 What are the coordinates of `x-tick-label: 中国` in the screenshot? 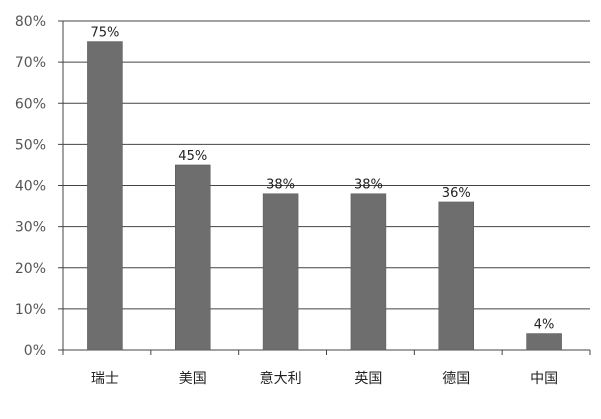 It's located at (544, 379).